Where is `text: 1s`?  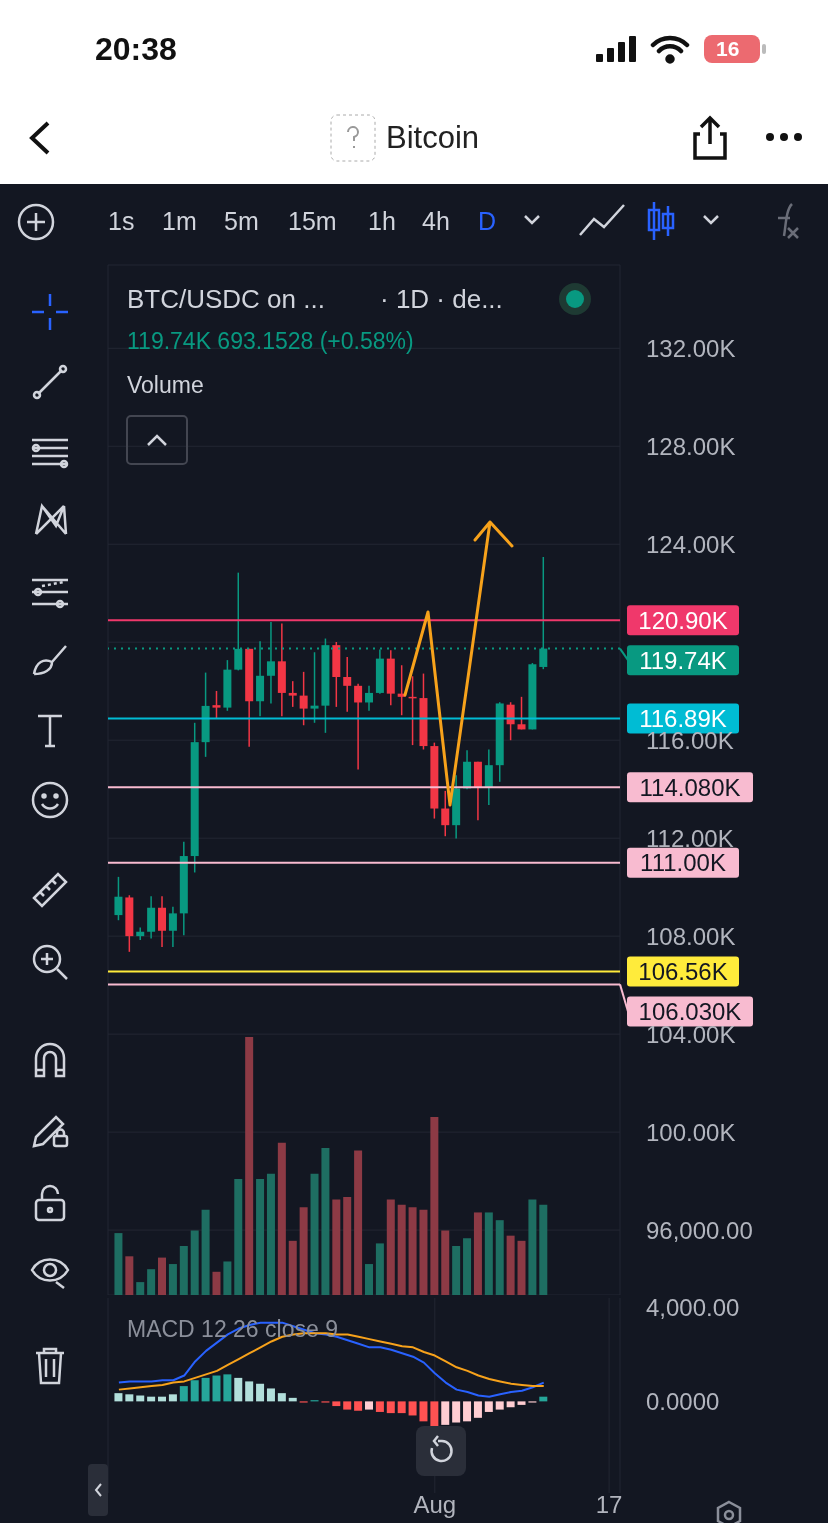 text: 1s is located at coordinates (121, 221).